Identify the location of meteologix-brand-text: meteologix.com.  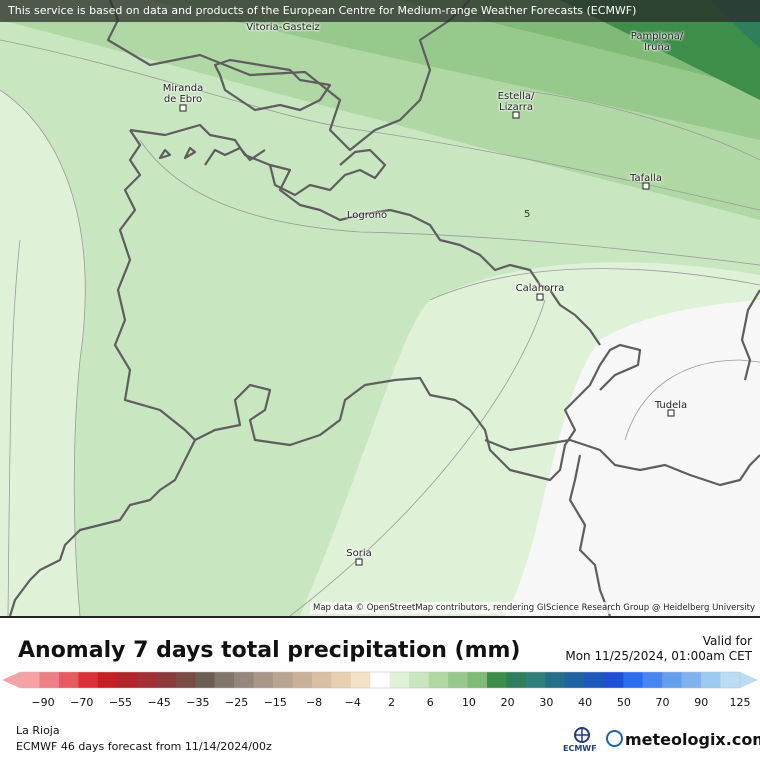
(692, 739).